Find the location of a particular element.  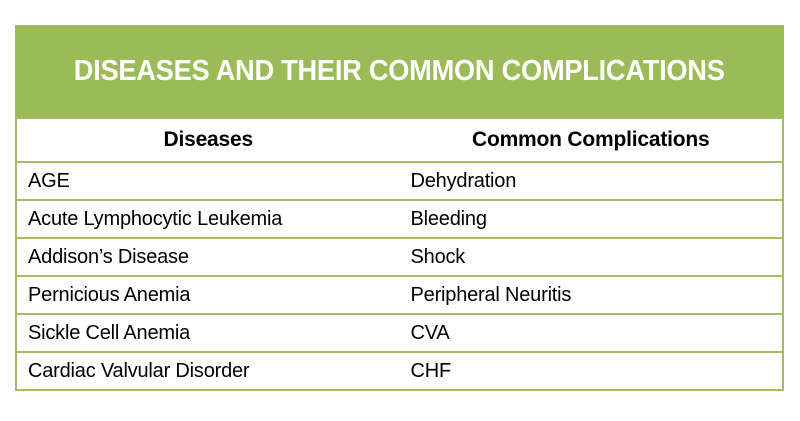

page-title: DISEASES AND THEIR COMMON COMPLICATIONS is located at coordinates (399, 70).